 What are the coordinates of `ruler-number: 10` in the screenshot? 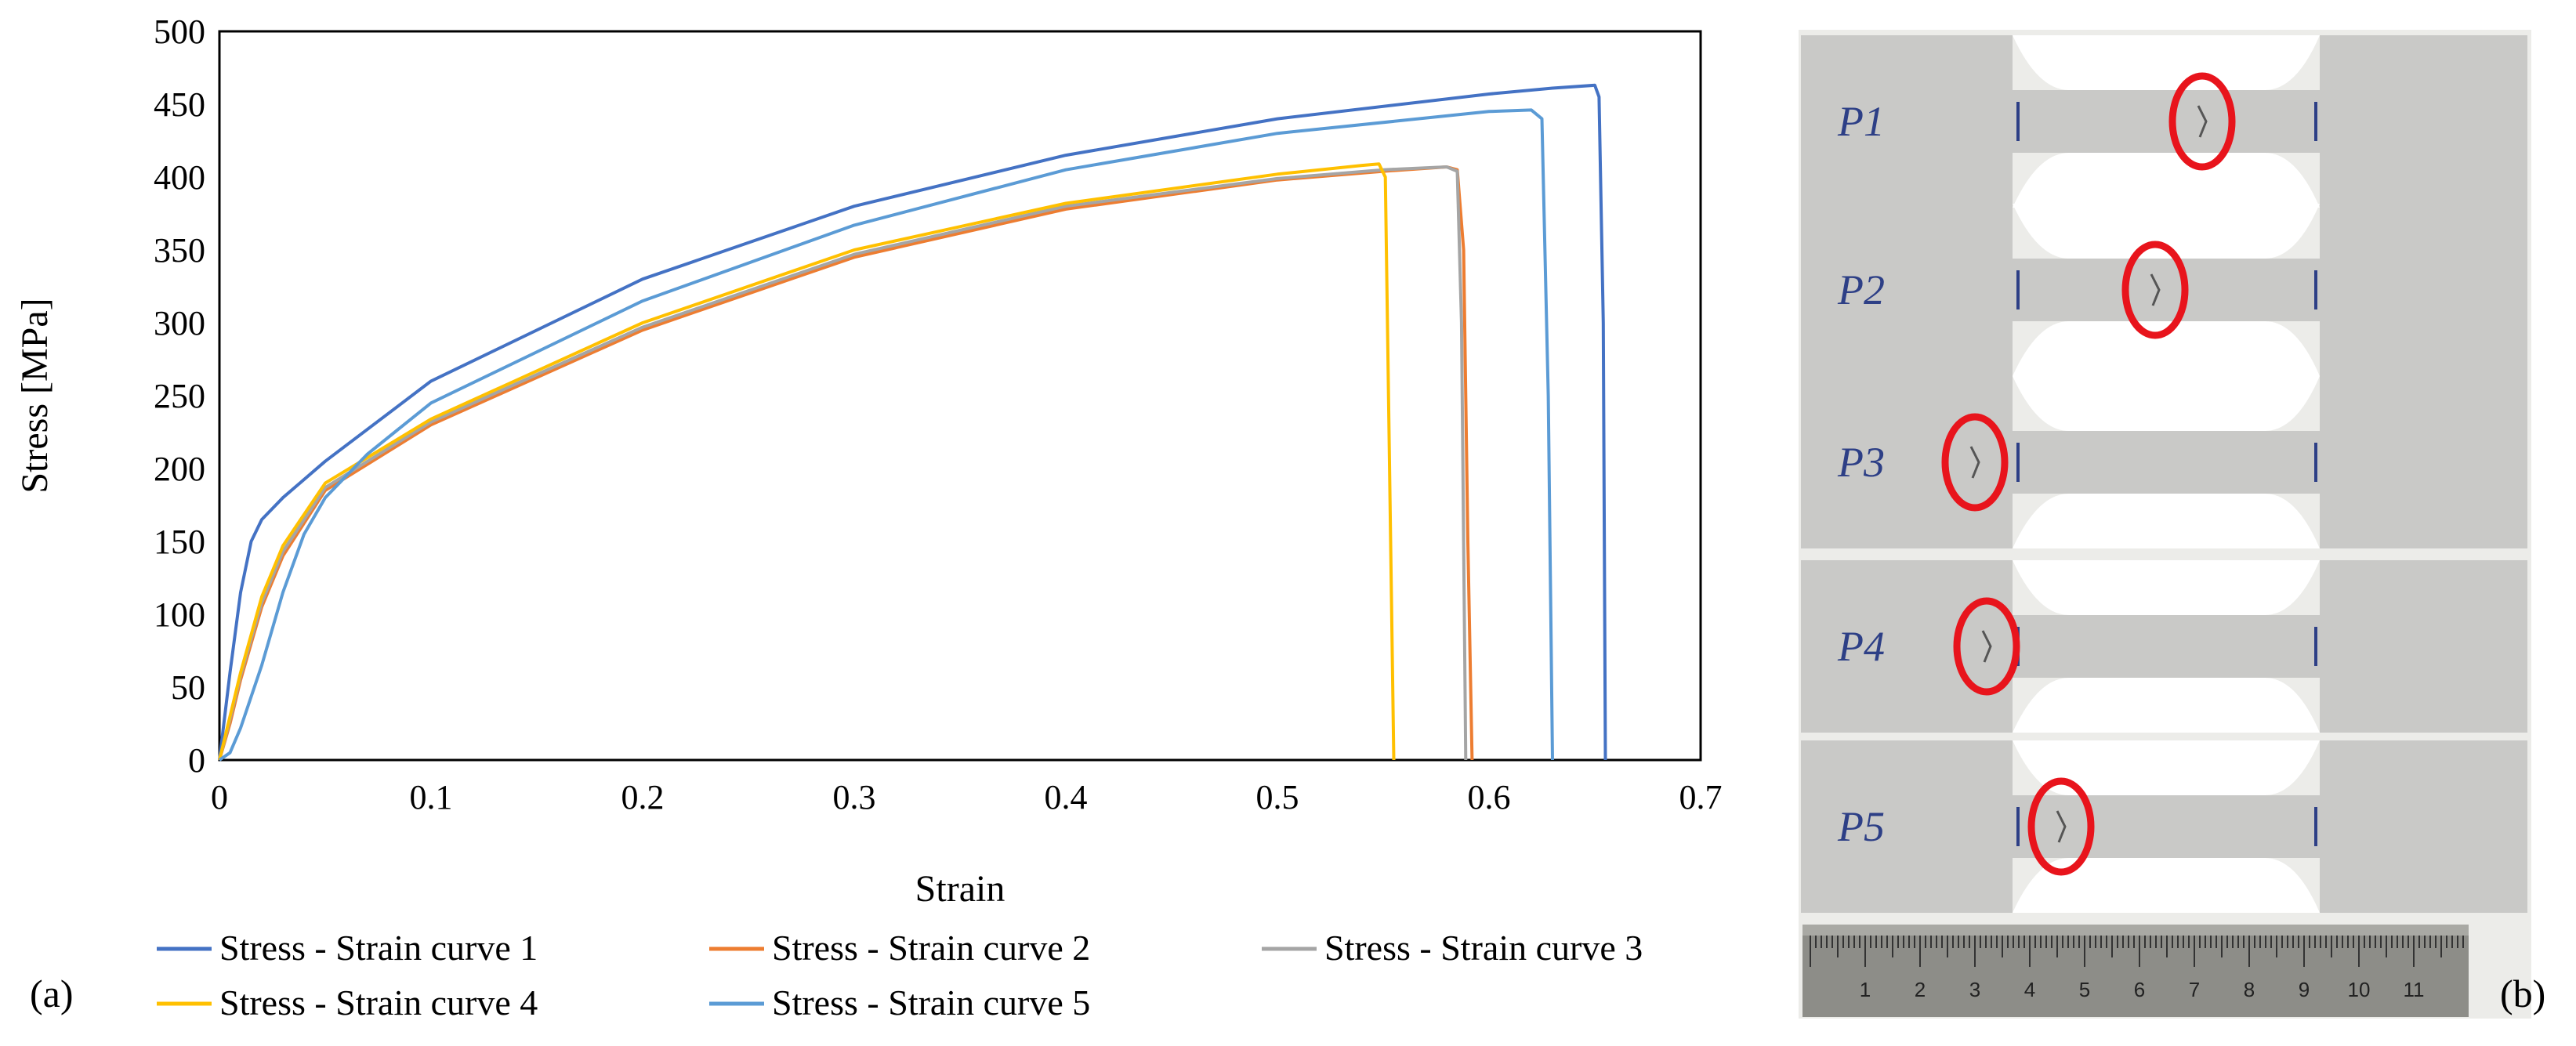 It's located at (2359, 989).